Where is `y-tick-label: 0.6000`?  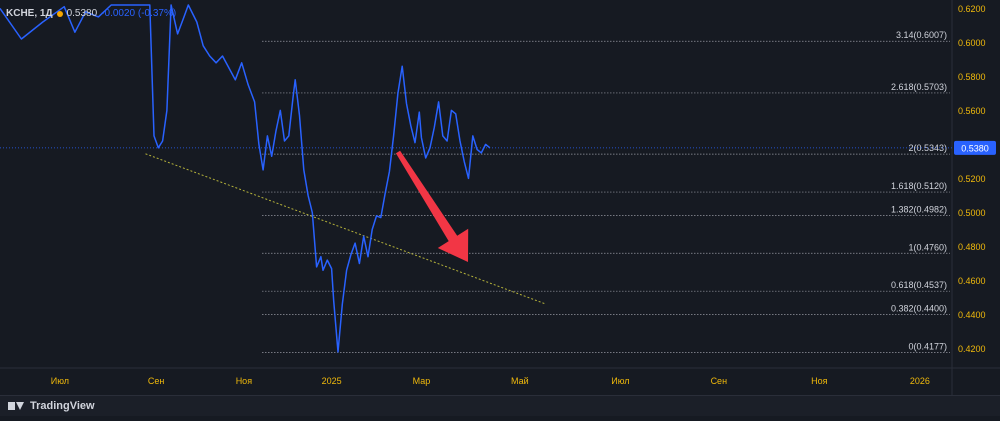
y-tick-label: 0.6000 is located at coordinates (972, 43).